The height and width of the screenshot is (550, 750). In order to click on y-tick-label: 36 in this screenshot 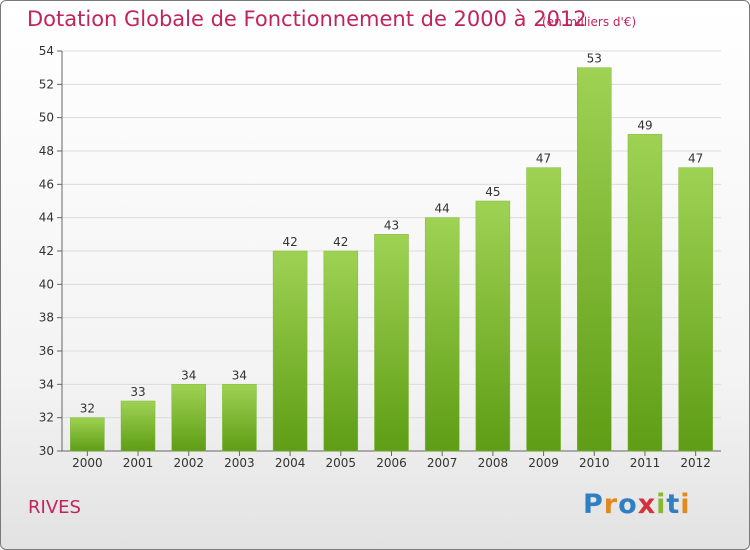, I will do `click(46, 351)`.